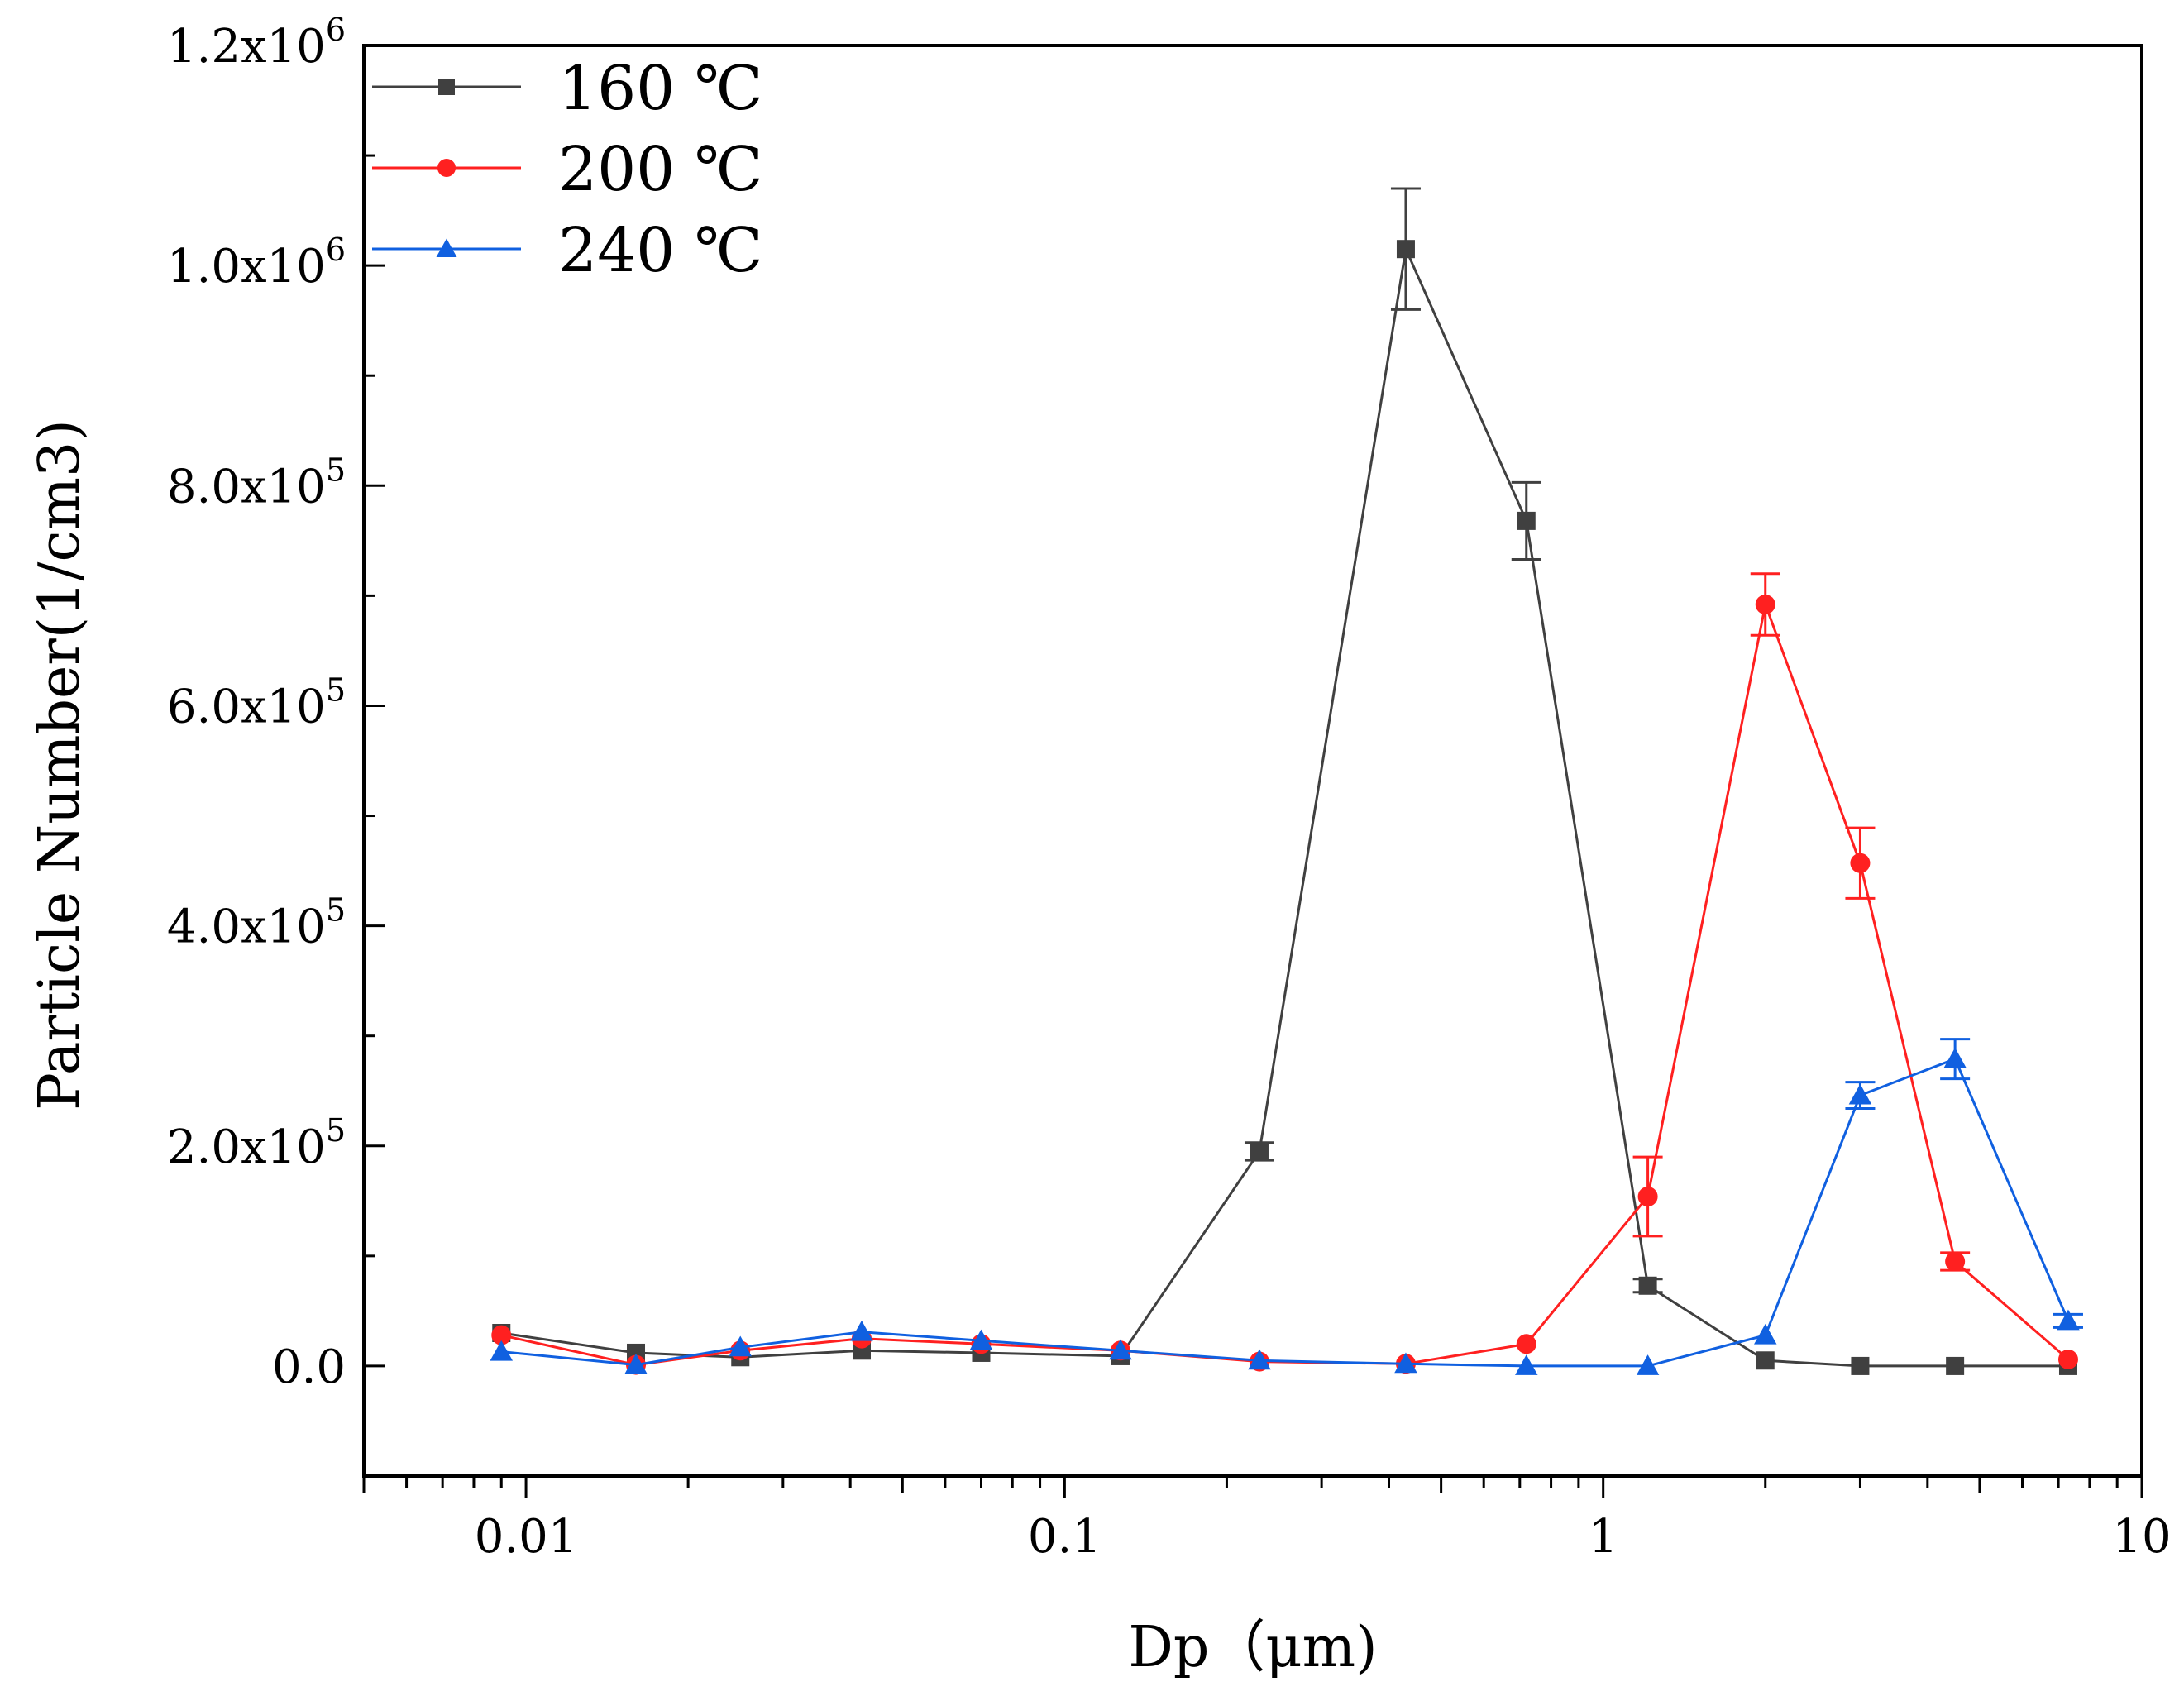 Image resolution: width=2184 pixels, height=1696 pixels. I want to click on y-tick-label: 6.0x10⁵, so click(256, 702).